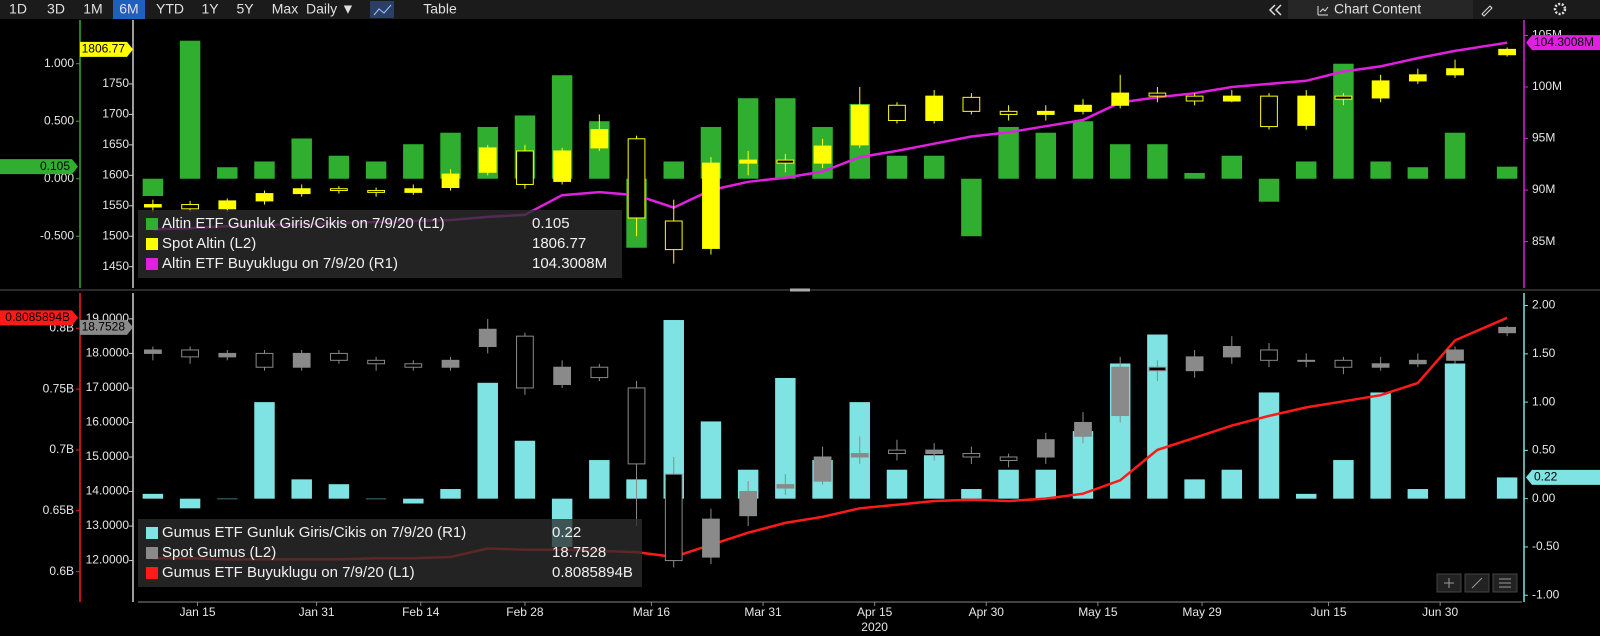 This screenshot has width=1600, height=636. Describe the element at coordinates (210, 9) in the screenshot. I see `range-button: 1Y` at that location.